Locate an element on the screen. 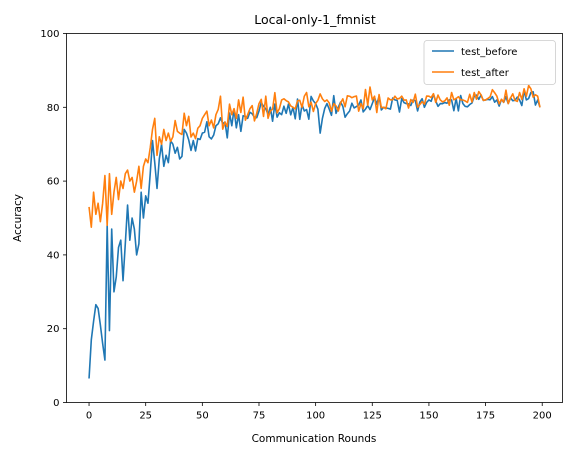 This screenshot has height=455, width=571. x-tick-label: 25 is located at coordinates (145, 416).